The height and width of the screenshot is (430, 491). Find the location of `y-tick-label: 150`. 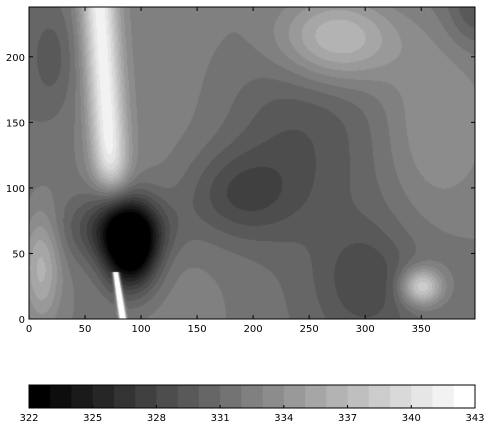

y-tick-label: 150 is located at coordinates (15, 123).